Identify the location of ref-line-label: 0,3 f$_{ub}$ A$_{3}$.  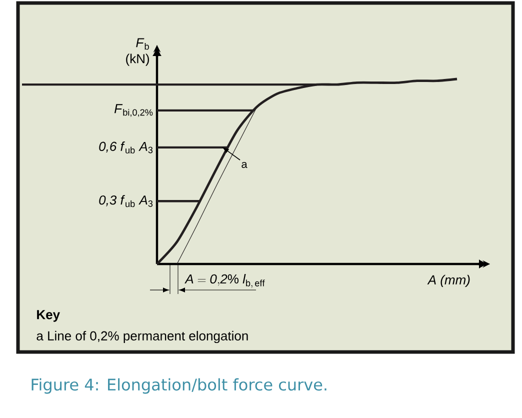
(126, 201).